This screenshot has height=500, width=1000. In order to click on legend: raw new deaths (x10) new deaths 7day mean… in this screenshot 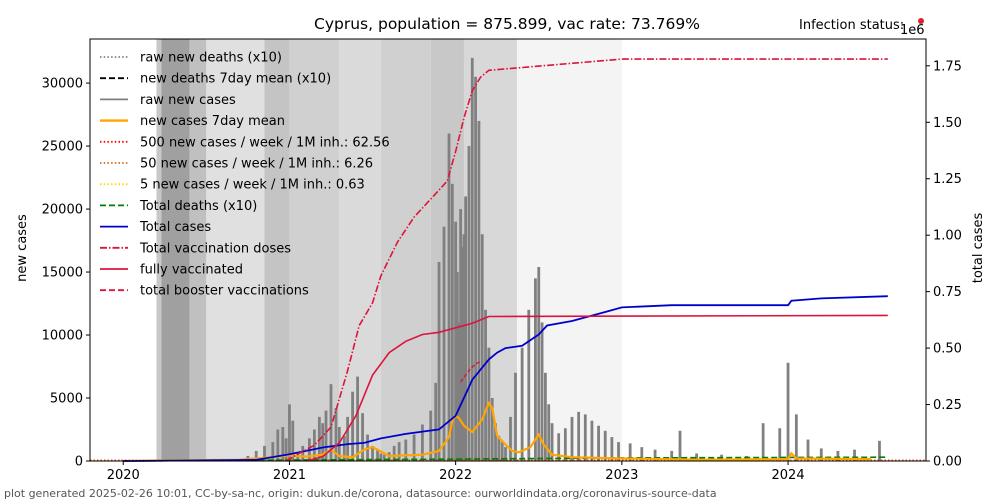, I will do `click(245, 175)`.